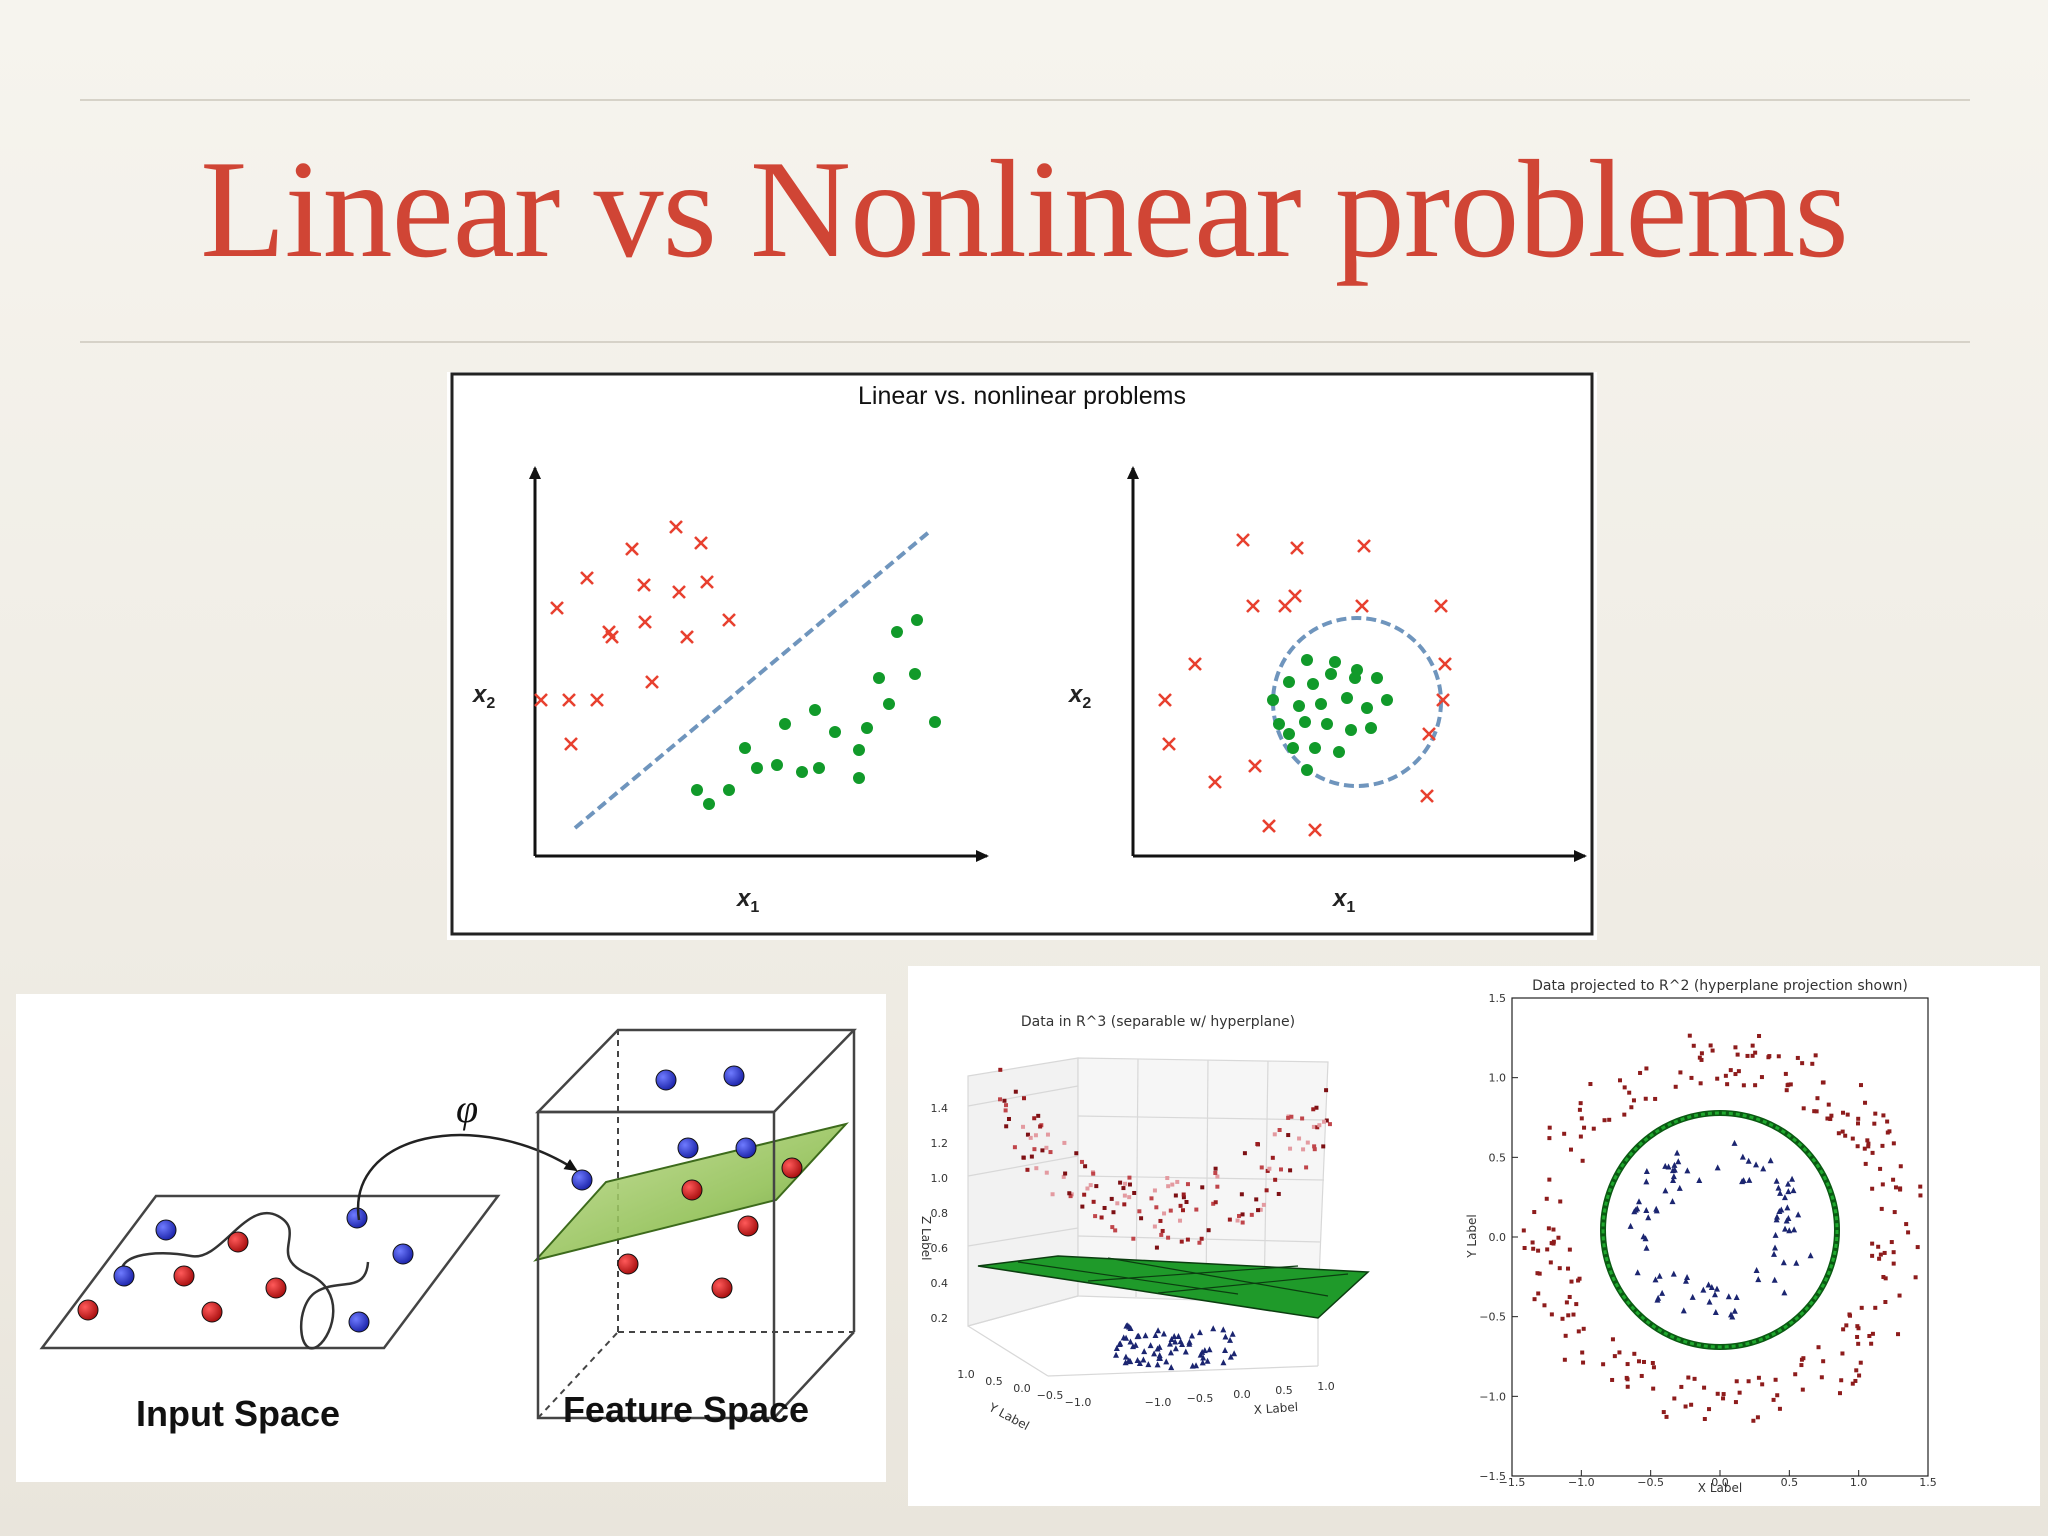  I want to click on plot2d-frame, so click(1720, 1237).